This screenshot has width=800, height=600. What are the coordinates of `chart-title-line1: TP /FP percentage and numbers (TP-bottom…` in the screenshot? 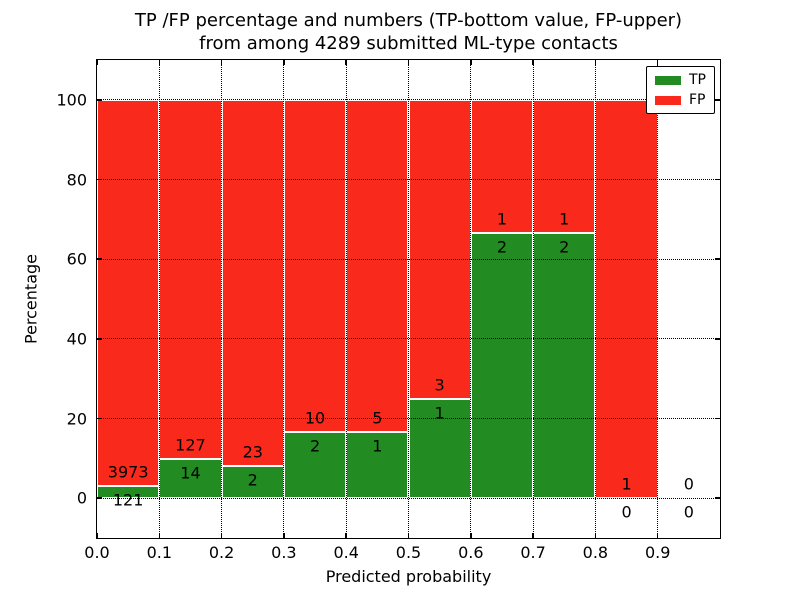 It's located at (408, 20).